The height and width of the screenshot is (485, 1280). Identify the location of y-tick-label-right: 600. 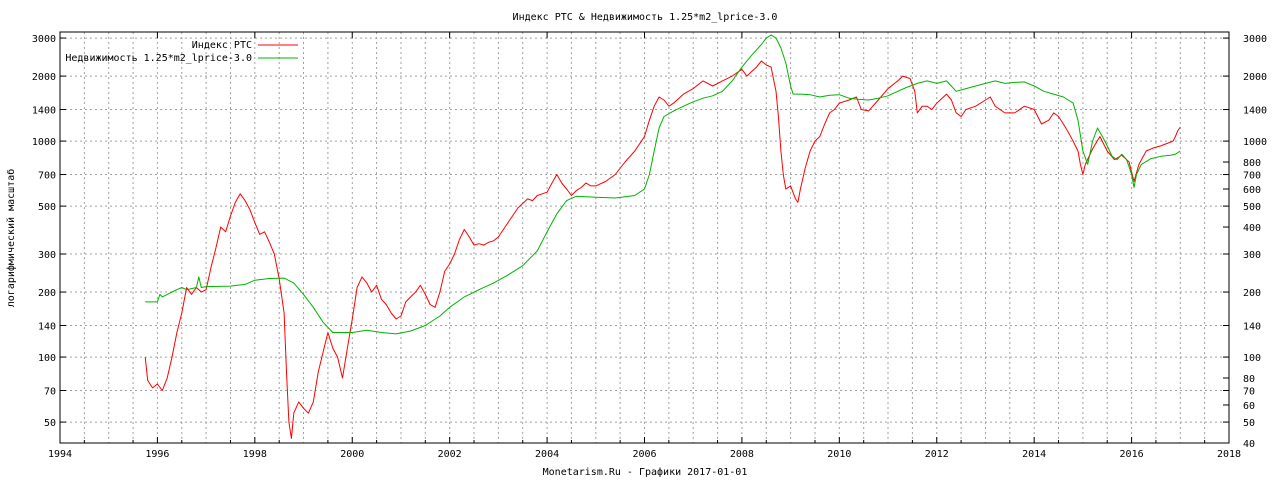
(1252, 190).